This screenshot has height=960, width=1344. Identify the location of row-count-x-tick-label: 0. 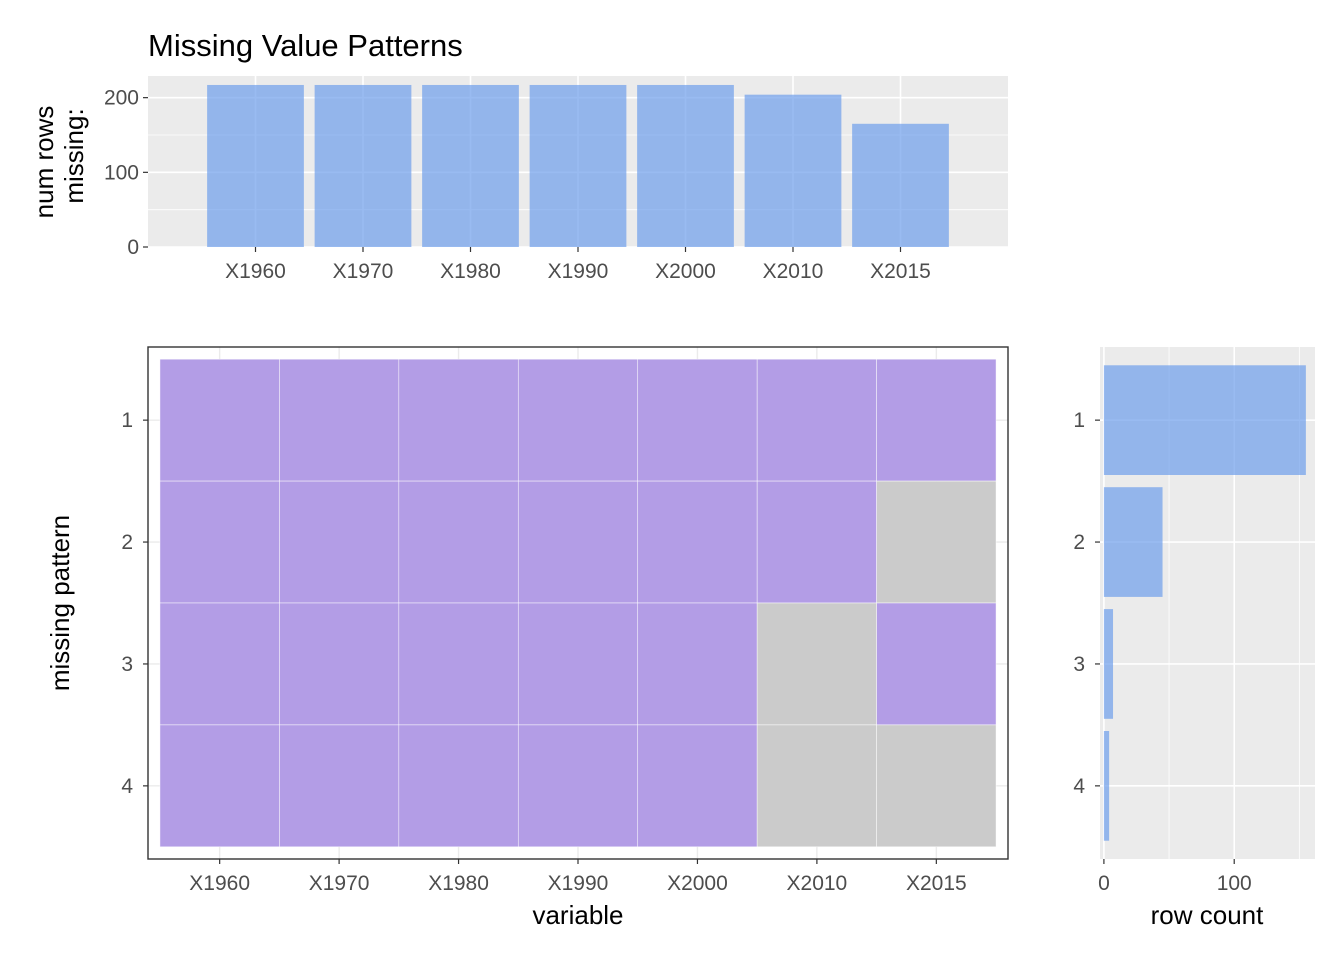
(1104, 883).